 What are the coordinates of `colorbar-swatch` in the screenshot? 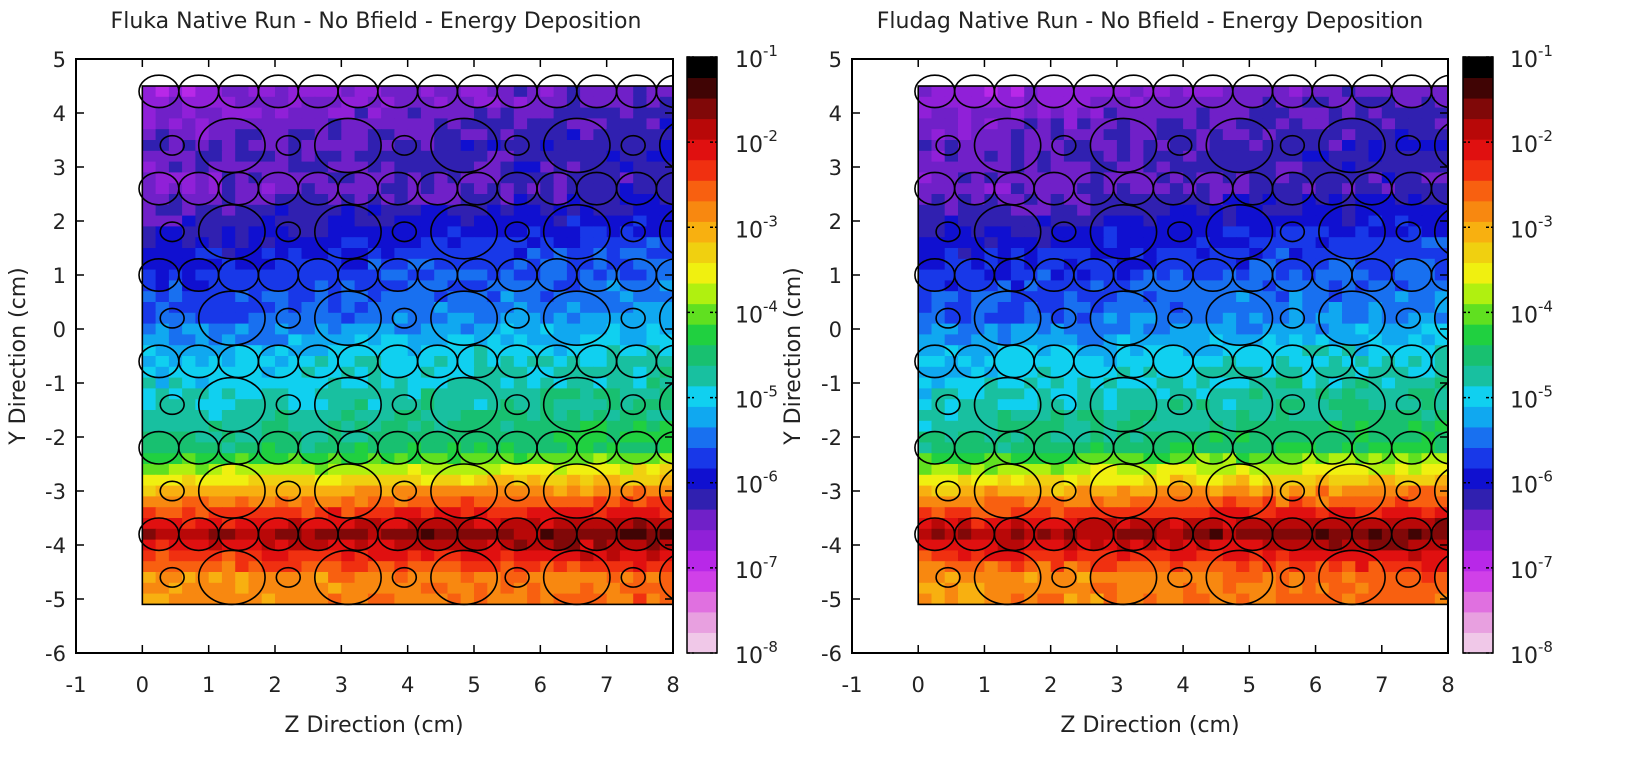 It's located at (702, 273).